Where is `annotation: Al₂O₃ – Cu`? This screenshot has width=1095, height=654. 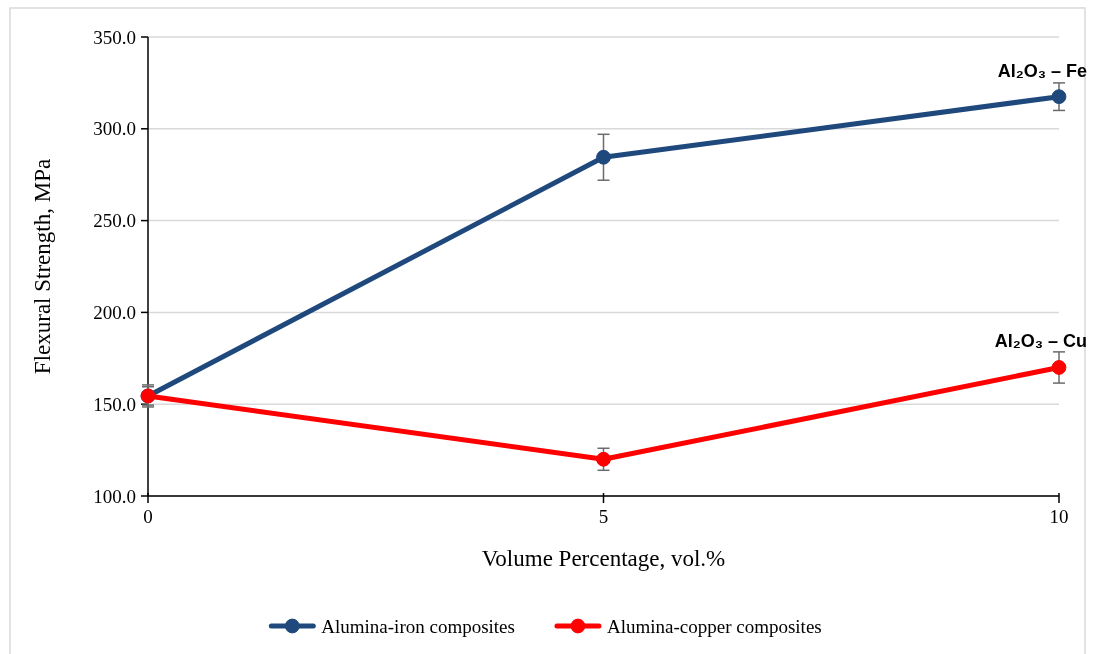 annotation: Al₂O₃ – Cu is located at coordinates (1040, 341).